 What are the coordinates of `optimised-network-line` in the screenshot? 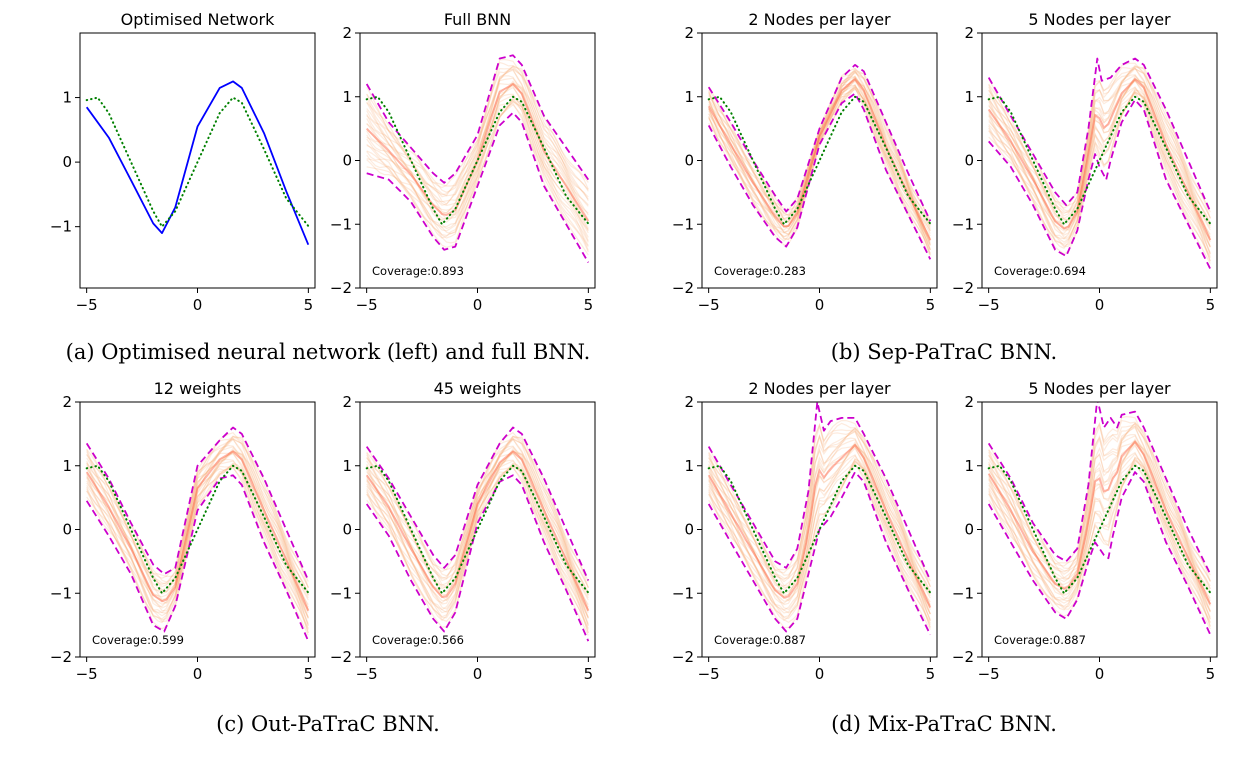 It's located at (197, 163).